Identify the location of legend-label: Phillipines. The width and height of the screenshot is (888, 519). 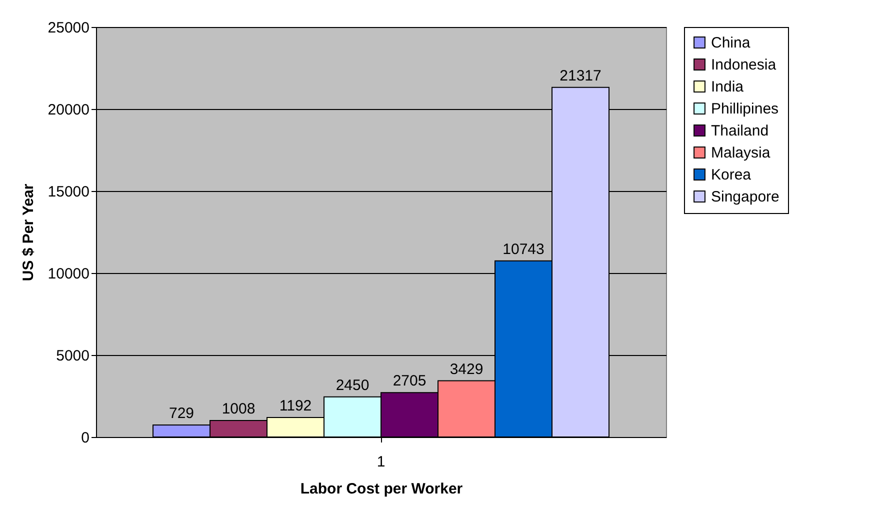
(745, 109).